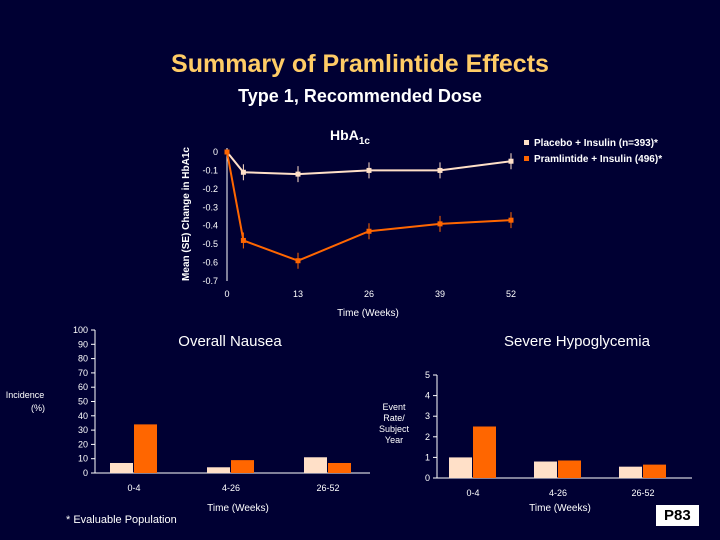  What do you see at coordinates (210, 170) in the screenshot?
I see `line-chart-y-tick-label: -0.1` at bounding box center [210, 170].